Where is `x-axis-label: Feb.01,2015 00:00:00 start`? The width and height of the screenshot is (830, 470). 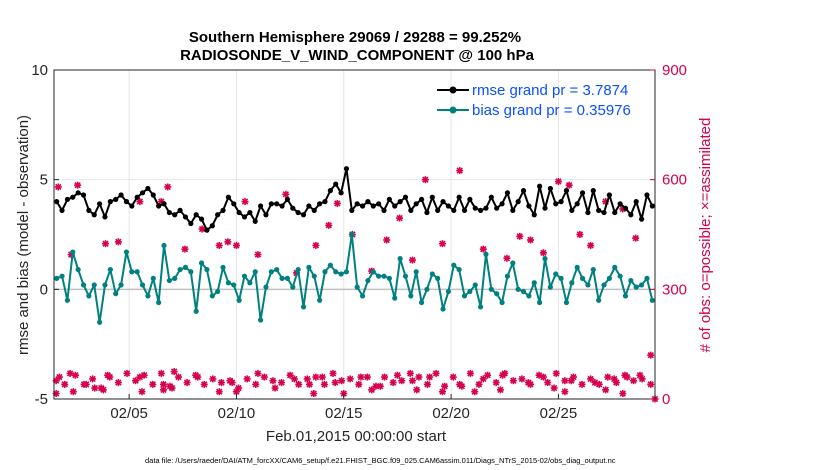 x-axis-label: Feb.01,2015 00:00:00 start is located at coordinates (356, 436).